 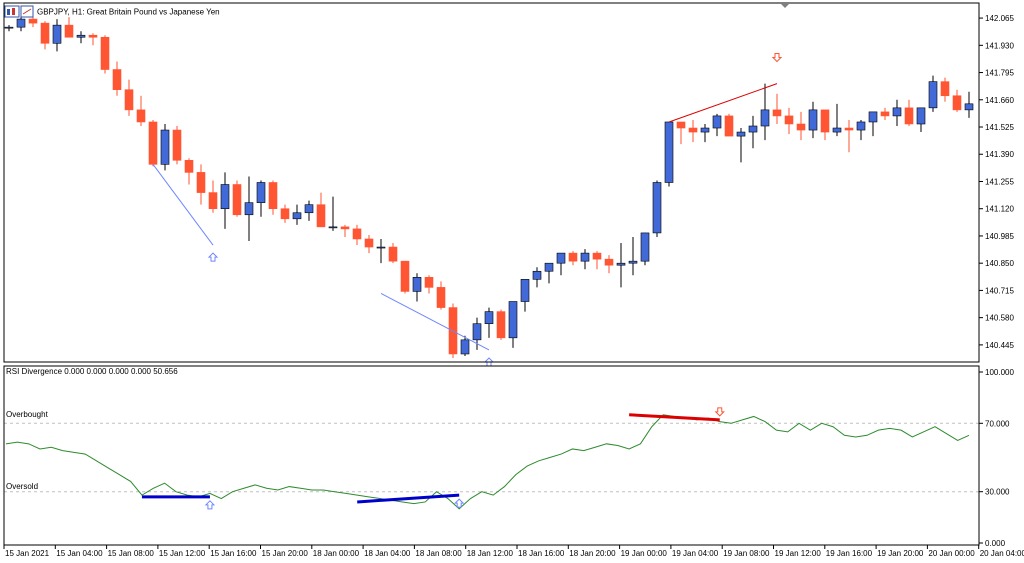 What do you see at coordinates (541, 553) in the screenshot?
I see `time-tick-label: 18 Jan 16:00` at bounding box center [541, 553].